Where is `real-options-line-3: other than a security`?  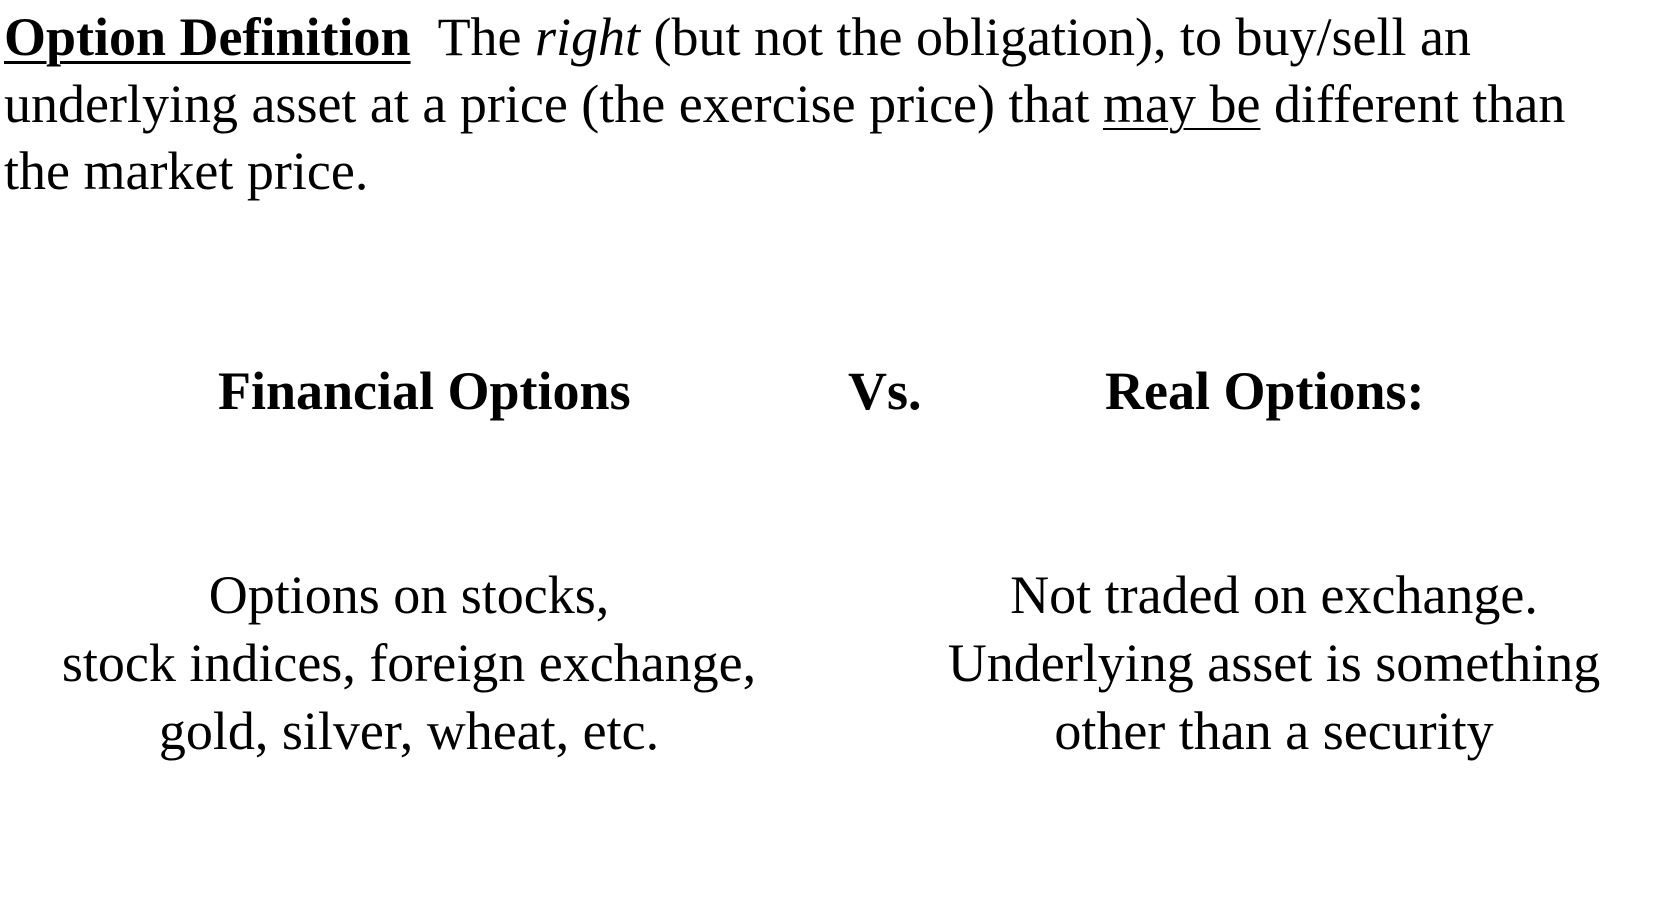
real-options-line-3: other than a security is located at coordinates (1274, 731).